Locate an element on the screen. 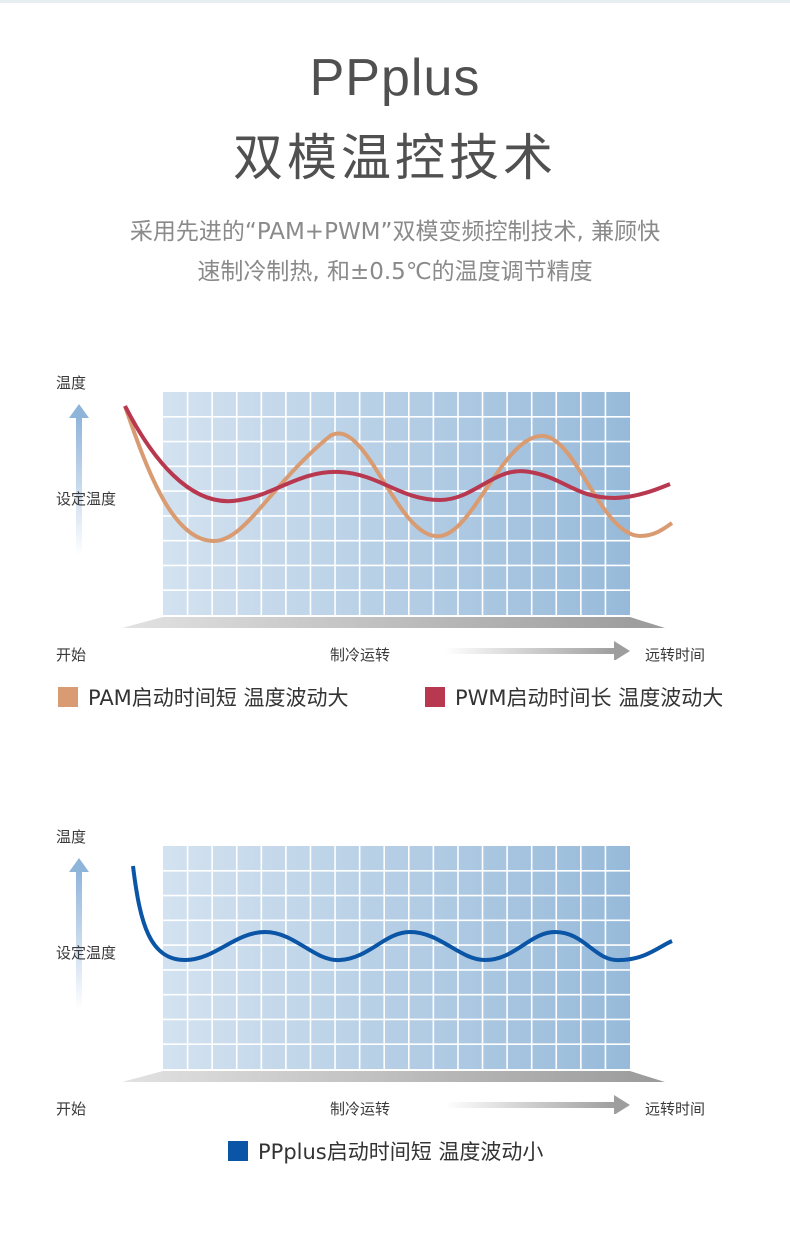 Image resolution: width=790 pixels, height=1250 pixels. page-title-en: PPplus is located at coordinates (395, 78).